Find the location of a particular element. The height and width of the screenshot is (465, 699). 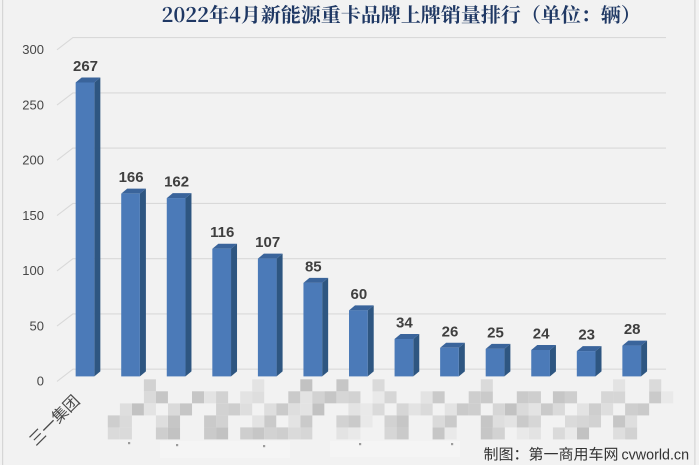

svg-text: 300 is located at coordinates (33, 49).